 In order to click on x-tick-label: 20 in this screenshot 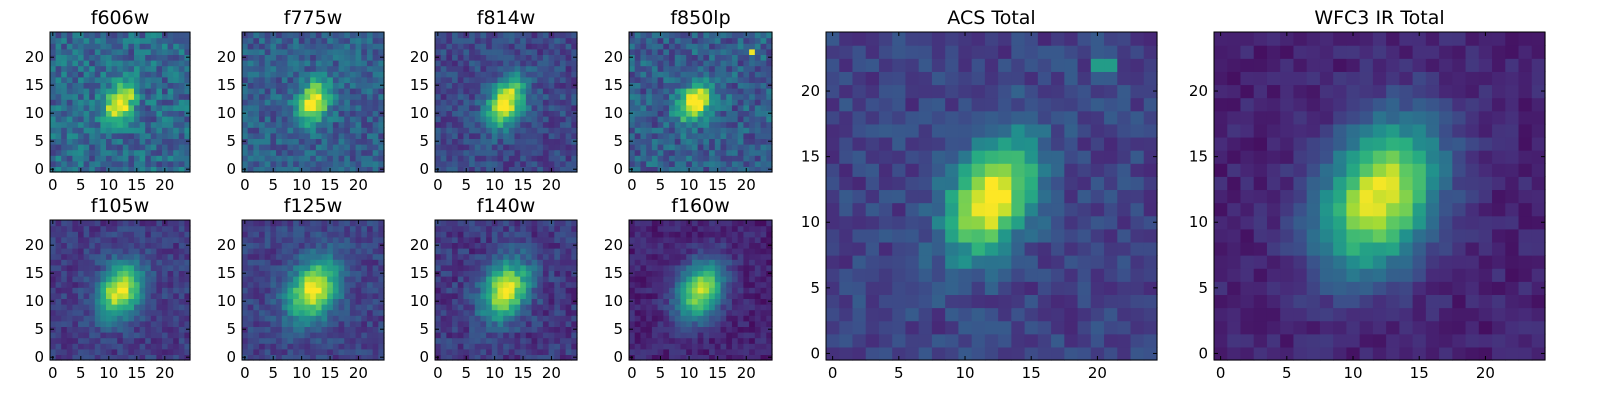, I will do `click(551, 373)`.